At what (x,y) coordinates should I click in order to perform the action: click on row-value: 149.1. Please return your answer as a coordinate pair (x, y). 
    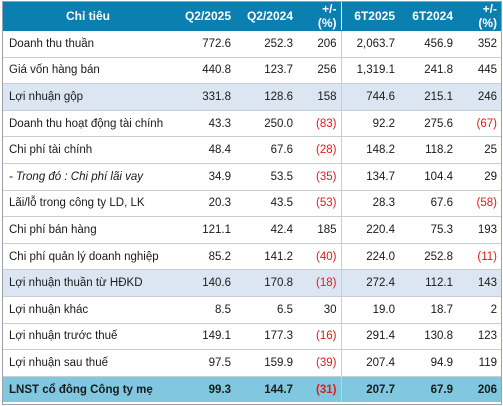
    Looking at the image, I should click on (204, 337).